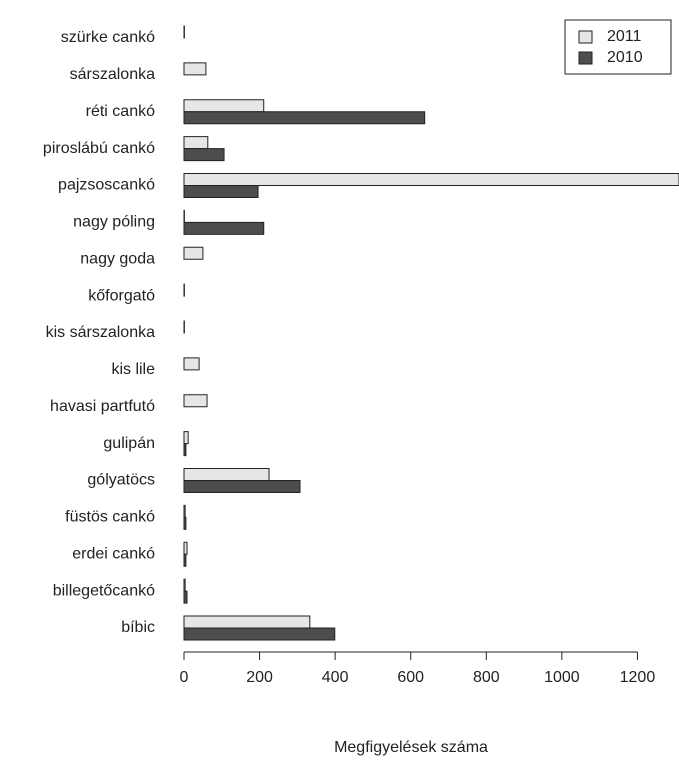  I want to click on y-tick-label: sárszalonka, so click(112, 74).